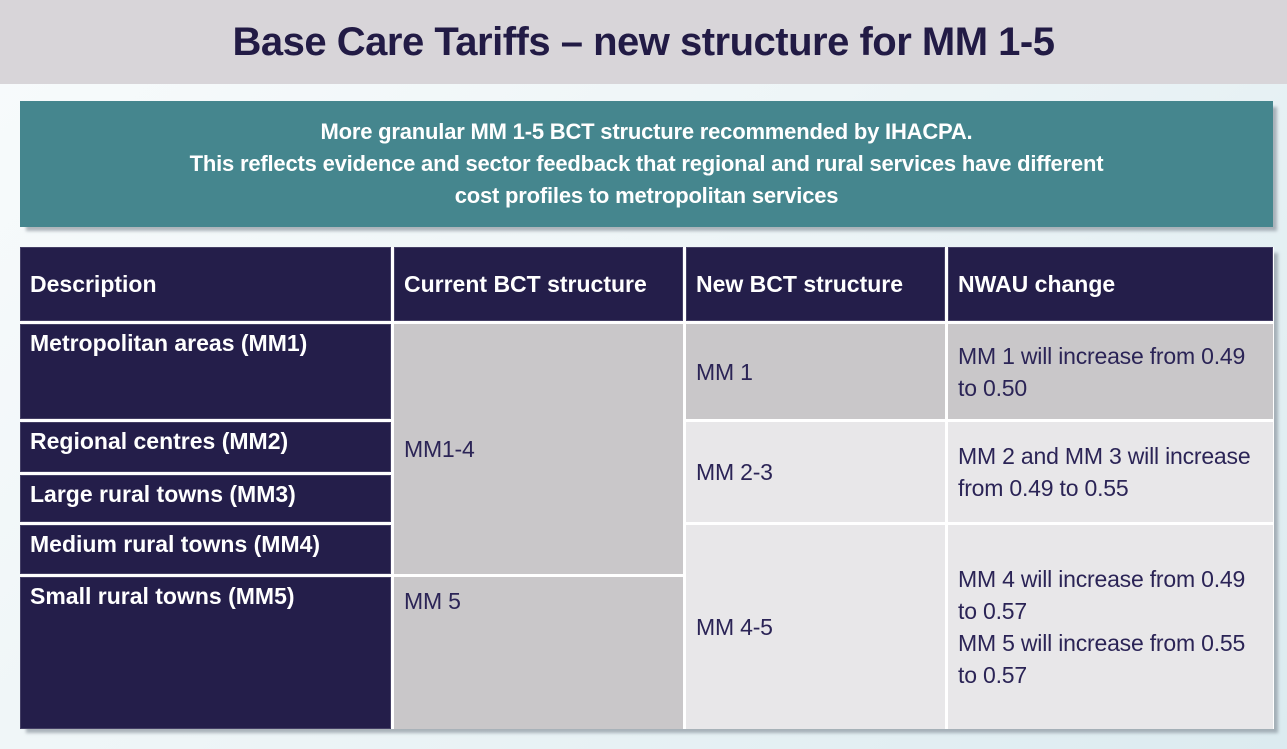 This screenshot has height=749, width=1287. Describe the element at coordinates (1102, 659) in the screenshot. I see `nwau-change-text: MM 5 will increase from 0.55 to 0.57` at that location.